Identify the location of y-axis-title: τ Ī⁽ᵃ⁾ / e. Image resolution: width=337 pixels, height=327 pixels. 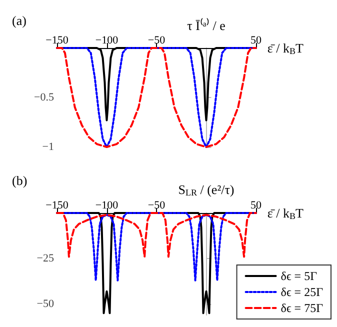
(206, 25).